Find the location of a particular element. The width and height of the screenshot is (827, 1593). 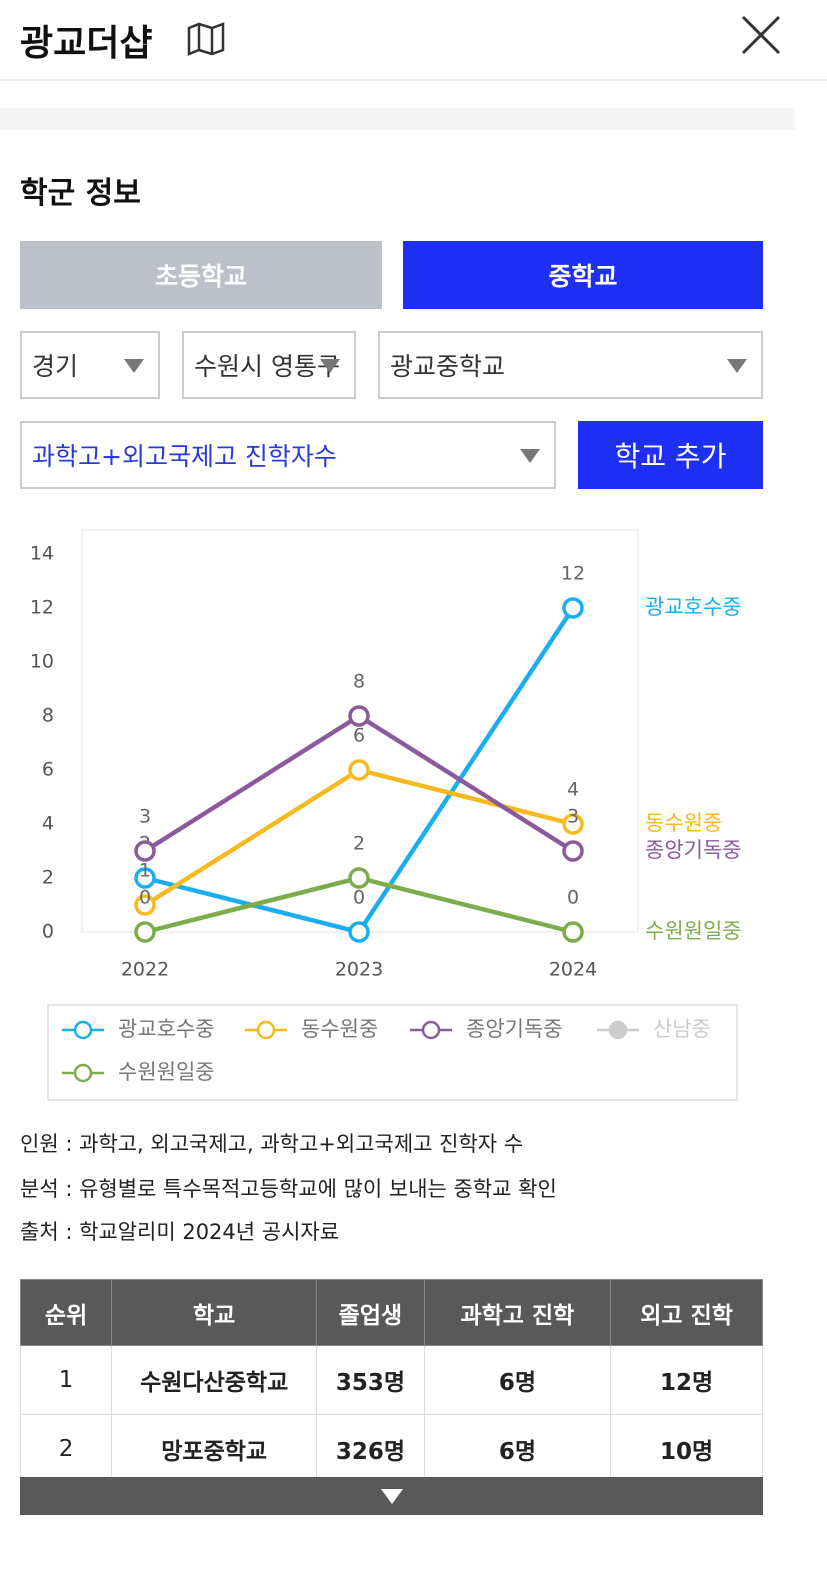

series-end-label: 동수원중 is located at coordinates (683, 823).